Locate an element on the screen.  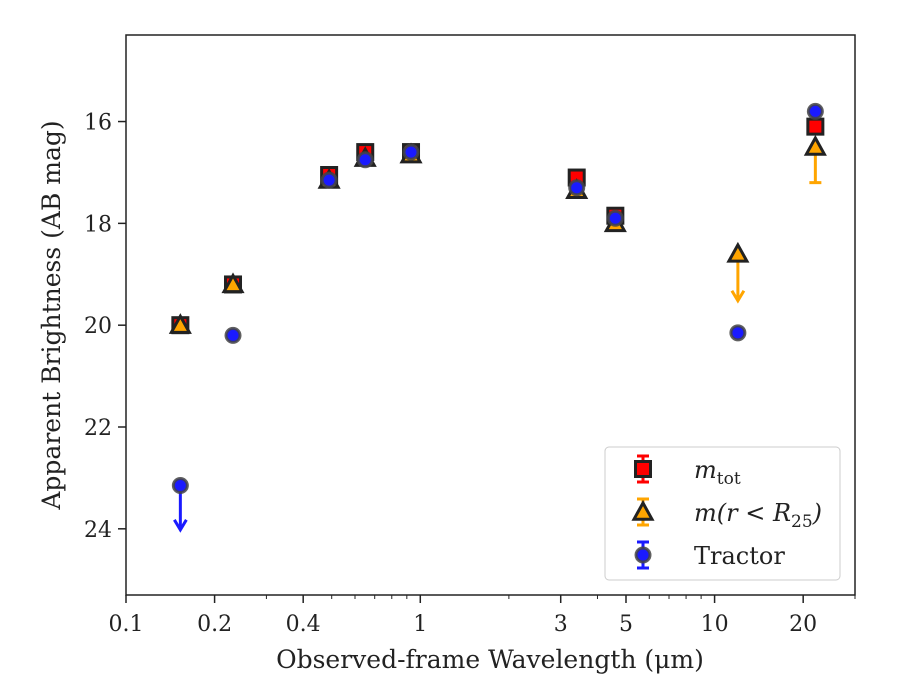
x-tick-label-7: 20 is located at coordinates (803, 624).